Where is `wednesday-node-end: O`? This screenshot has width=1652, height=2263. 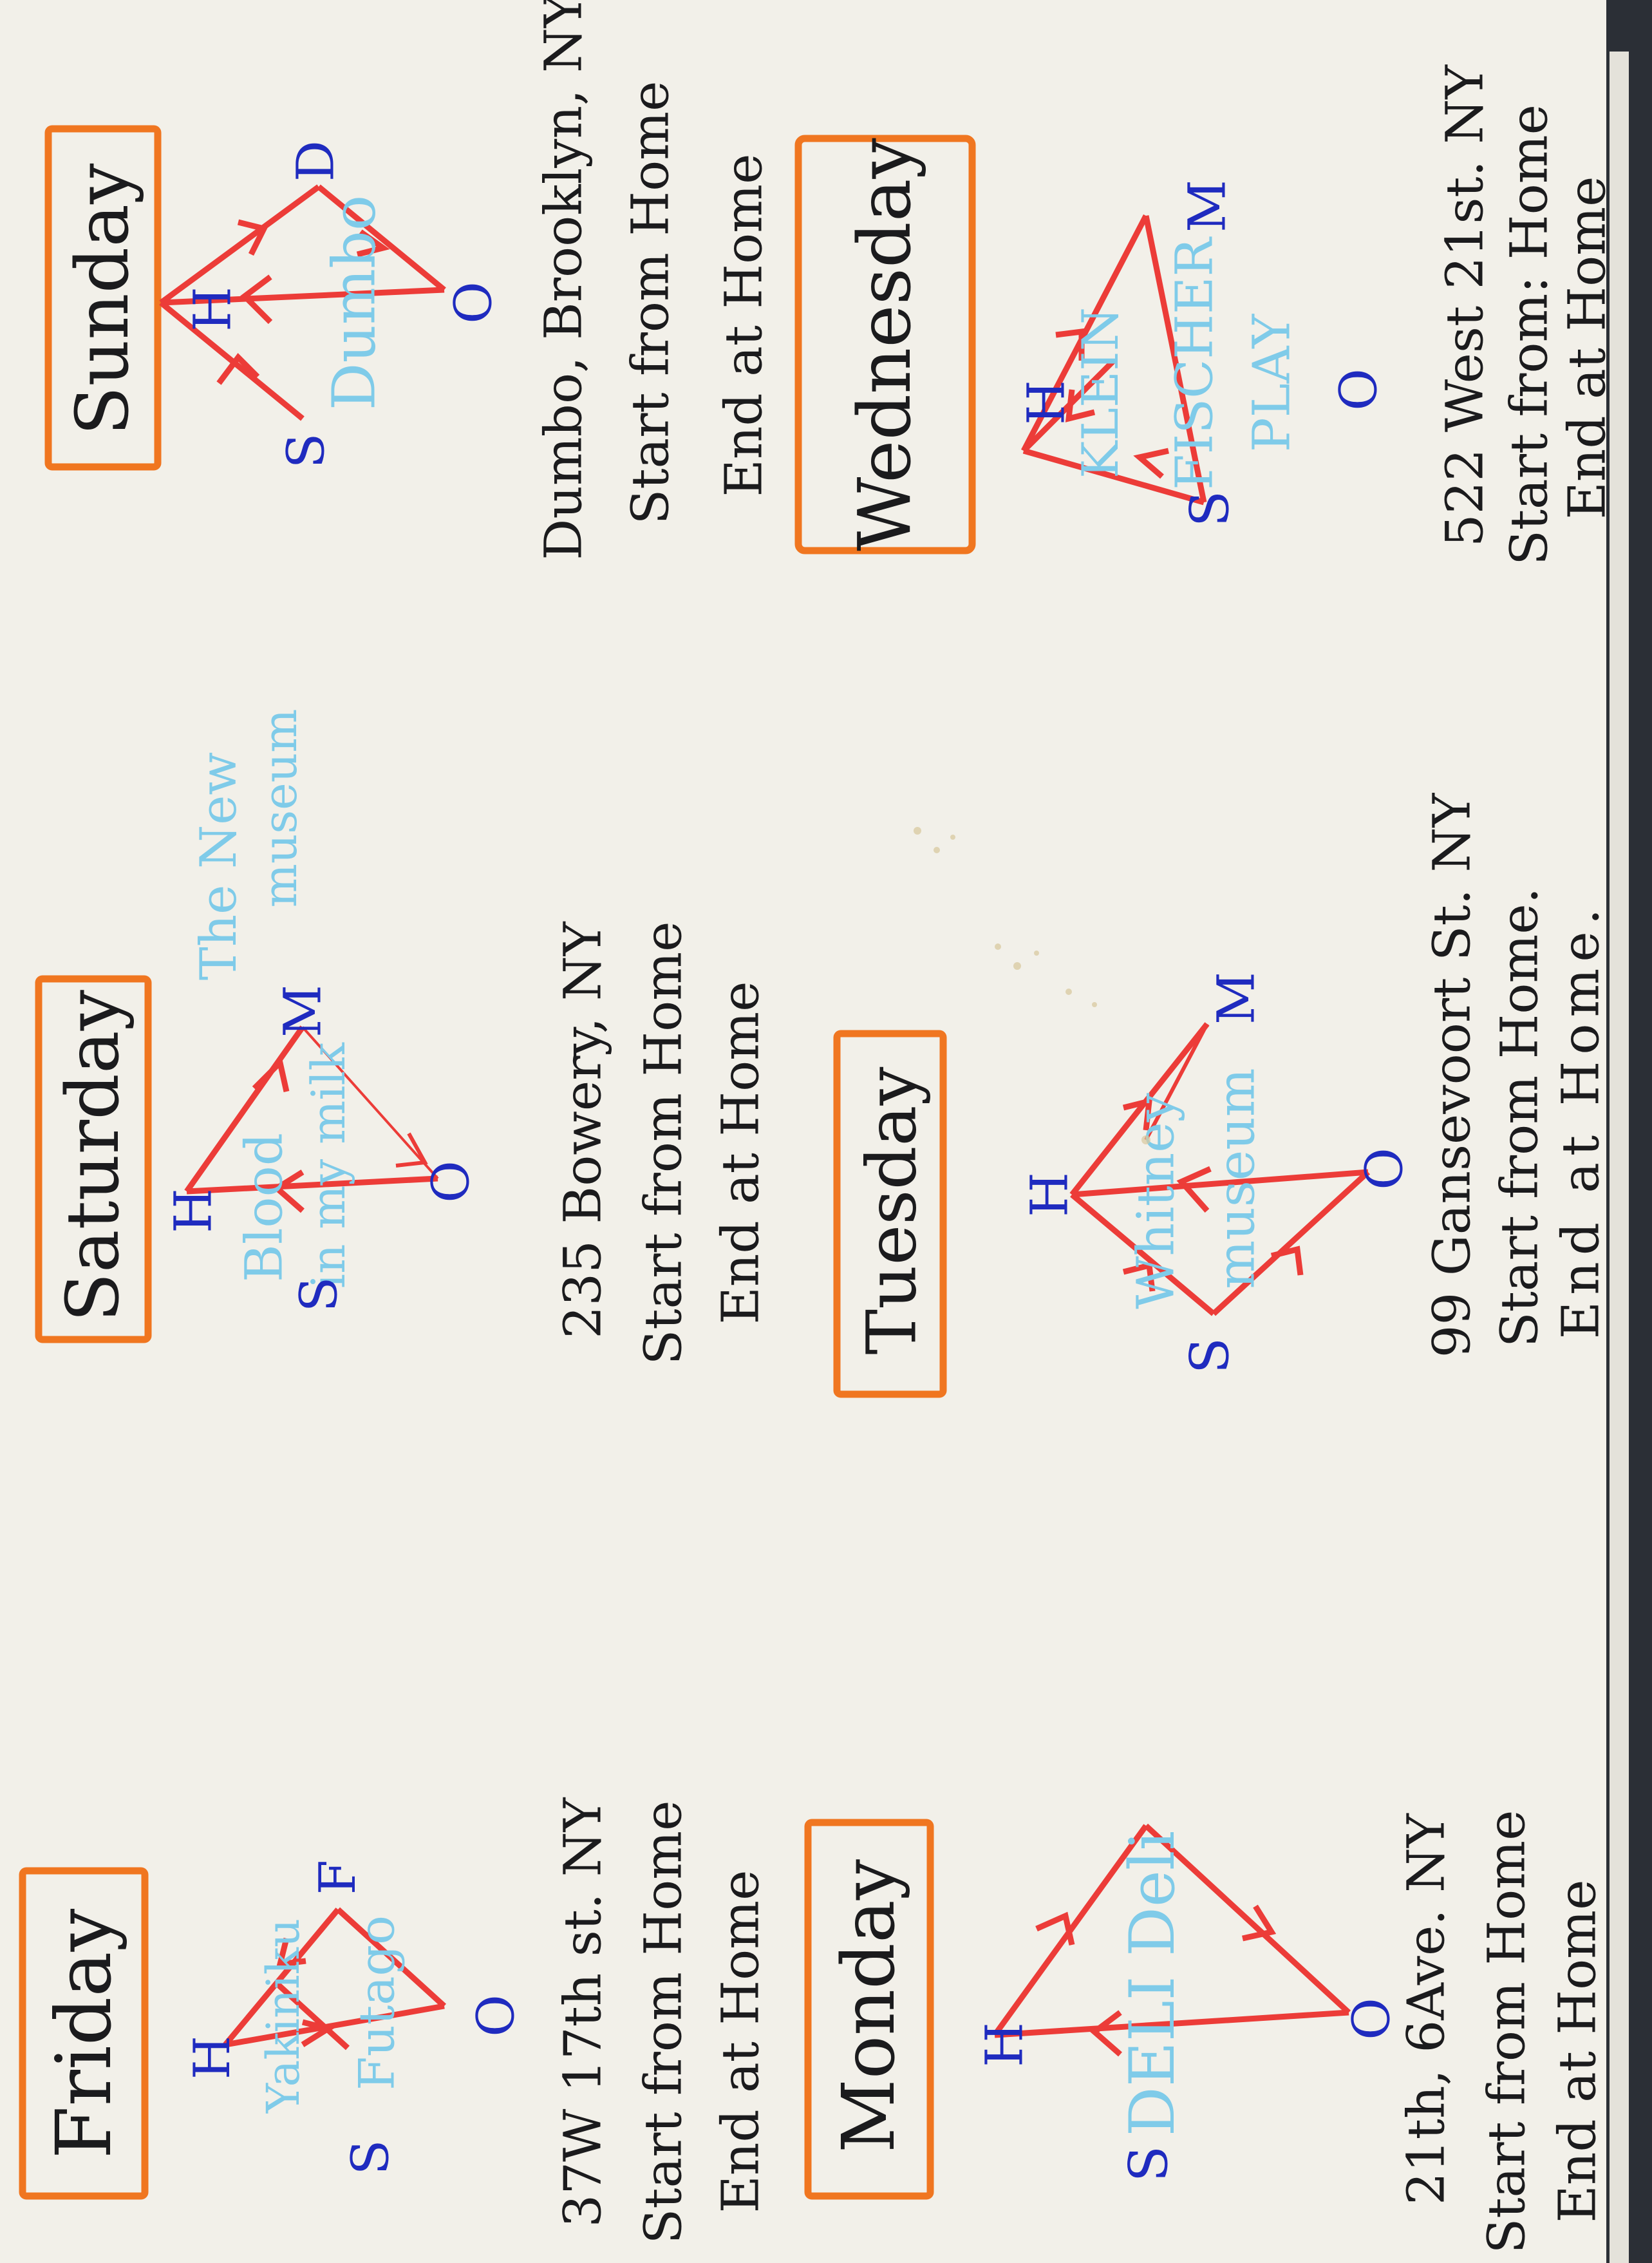 wednesday-node-end: O is located at coordinates (1359, 389).